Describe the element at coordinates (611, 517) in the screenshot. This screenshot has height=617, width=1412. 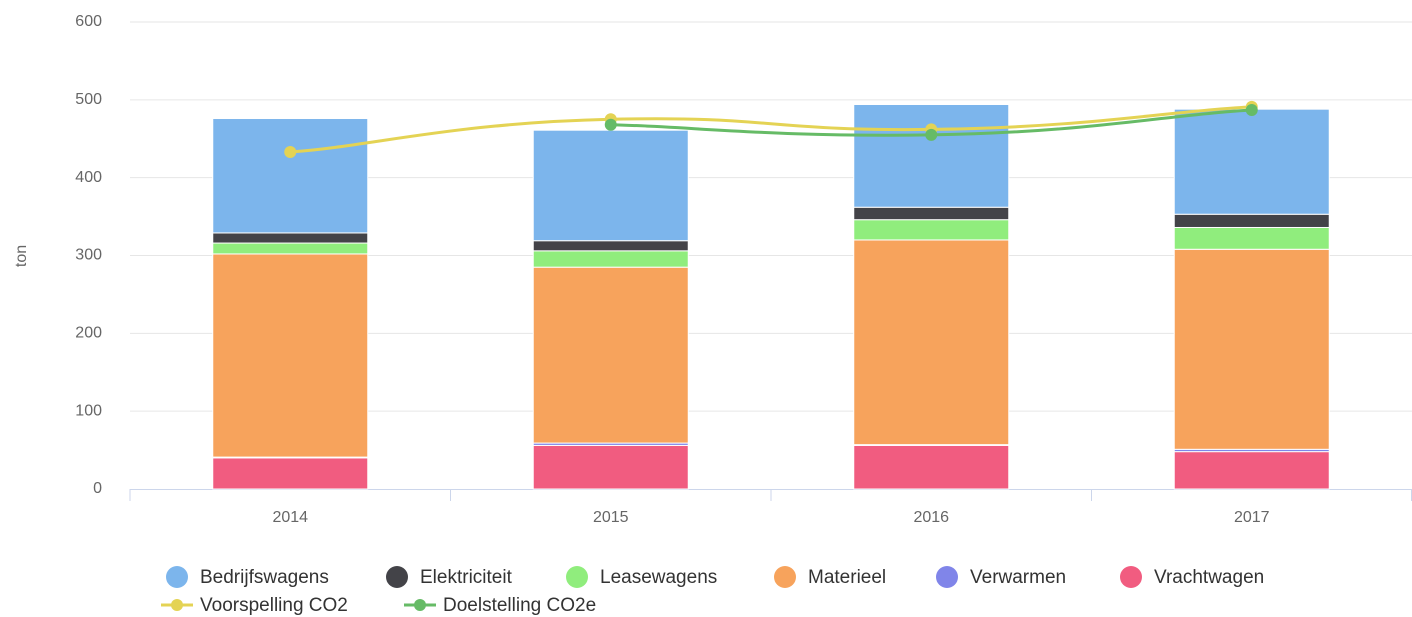
I see `x-tick-label: 2015` at that location.